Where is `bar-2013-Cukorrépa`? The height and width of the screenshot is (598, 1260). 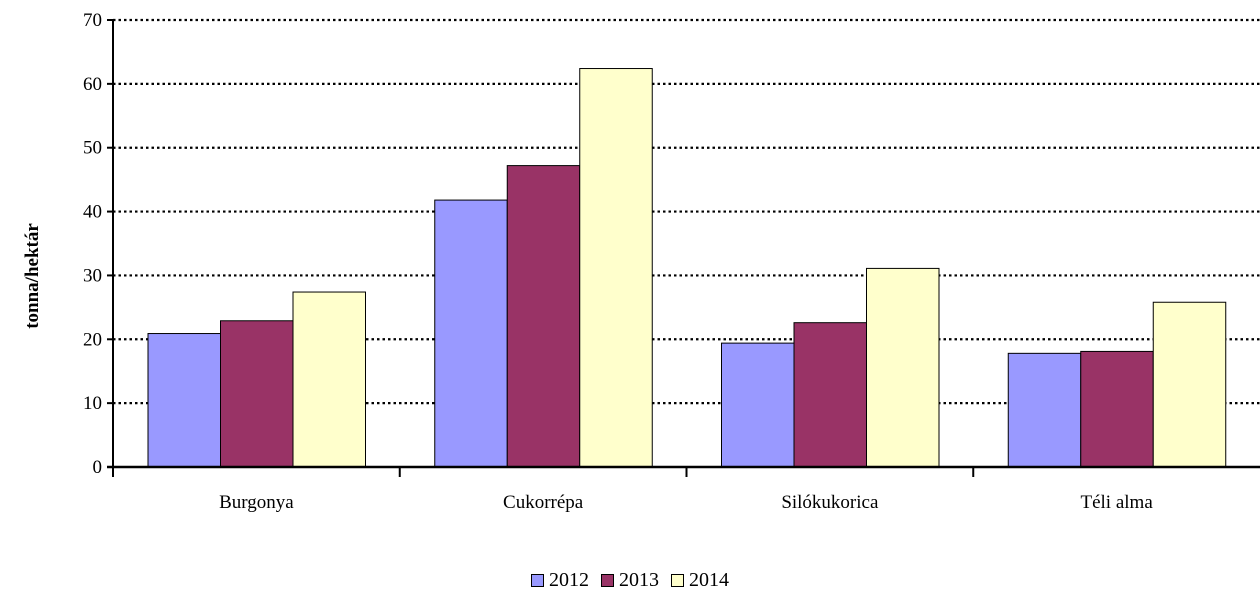 bar-2013-Cukorrépa is located at coordinates (543, 316).